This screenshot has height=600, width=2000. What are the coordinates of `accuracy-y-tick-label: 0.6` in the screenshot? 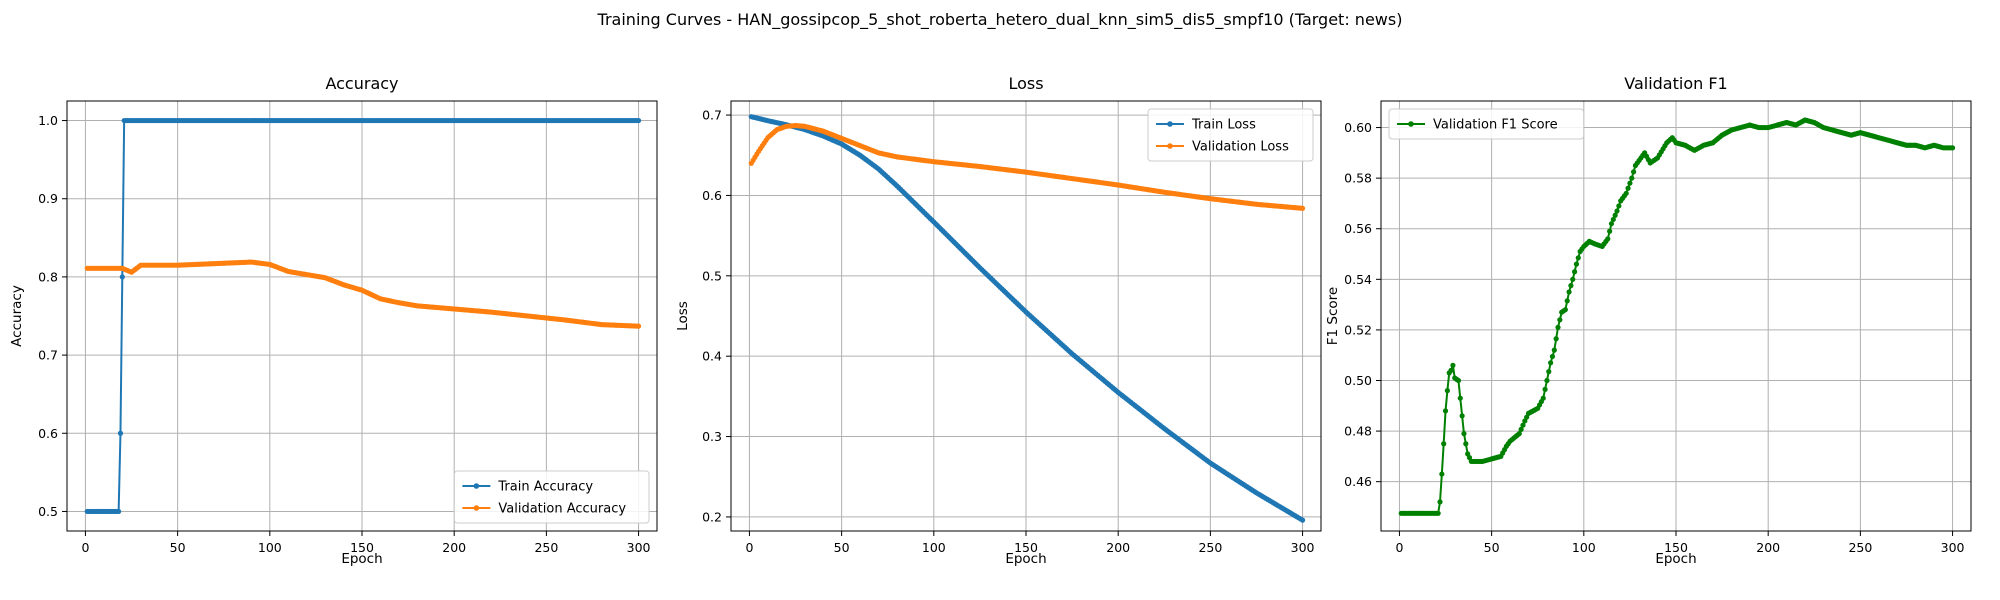 It's located at (48, 433).